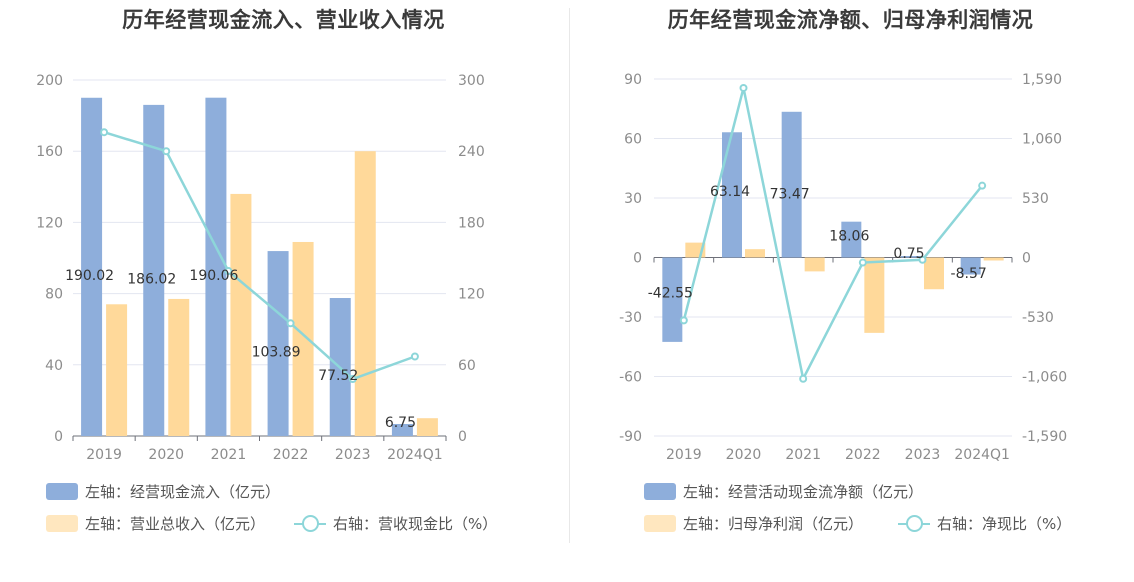  Describe the element at coordinates (415, 524) in the screenshot. I see `legend-label: 右轴：营收现金比（%）` at that location.